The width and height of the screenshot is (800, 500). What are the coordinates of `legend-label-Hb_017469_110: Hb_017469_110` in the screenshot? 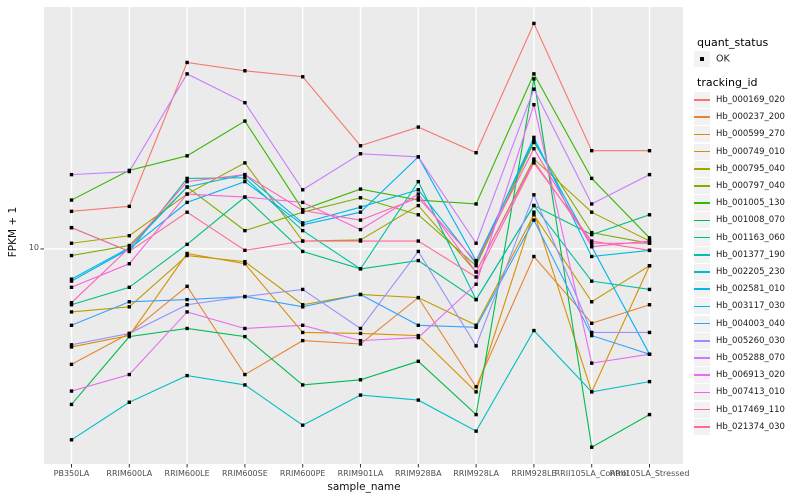 It's located at (750, 409).